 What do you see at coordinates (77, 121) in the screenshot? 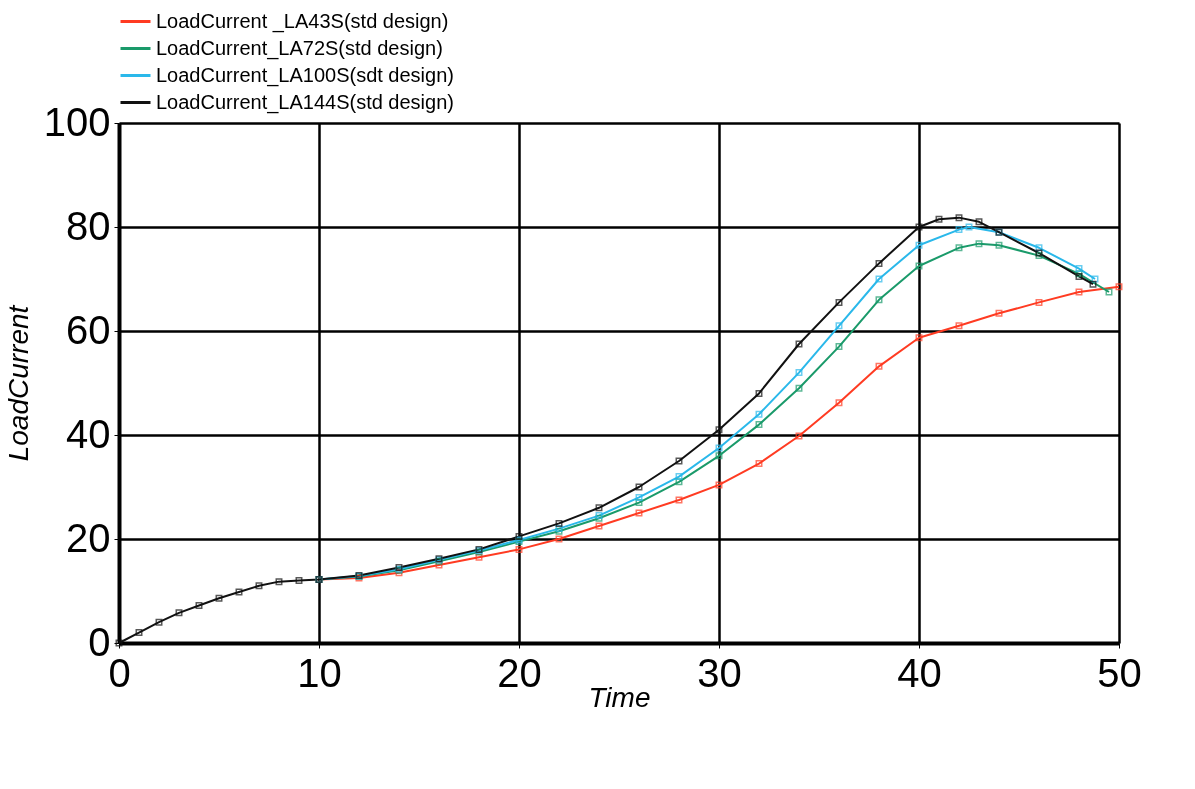
I see `y-tick-label: 100` at bounding box center [77, 121].